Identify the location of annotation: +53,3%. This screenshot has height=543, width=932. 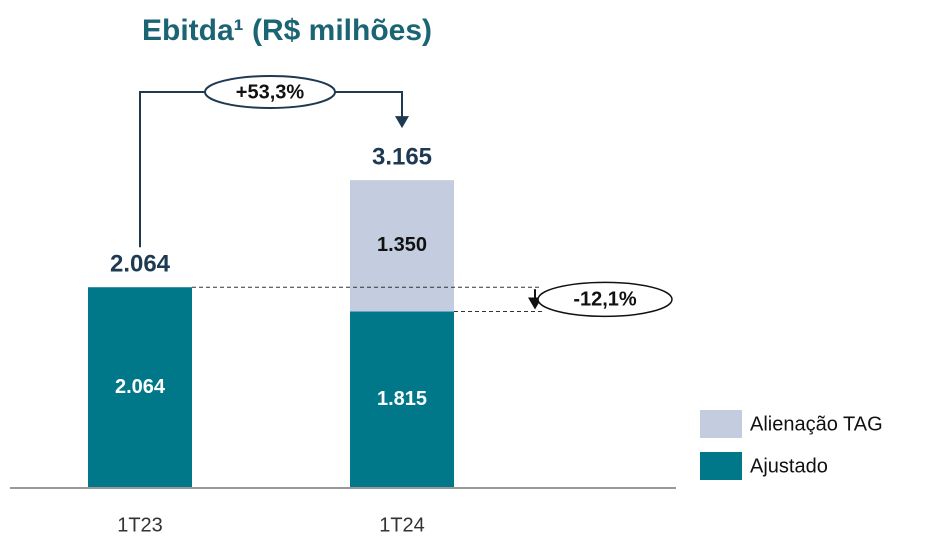
(270, 92).